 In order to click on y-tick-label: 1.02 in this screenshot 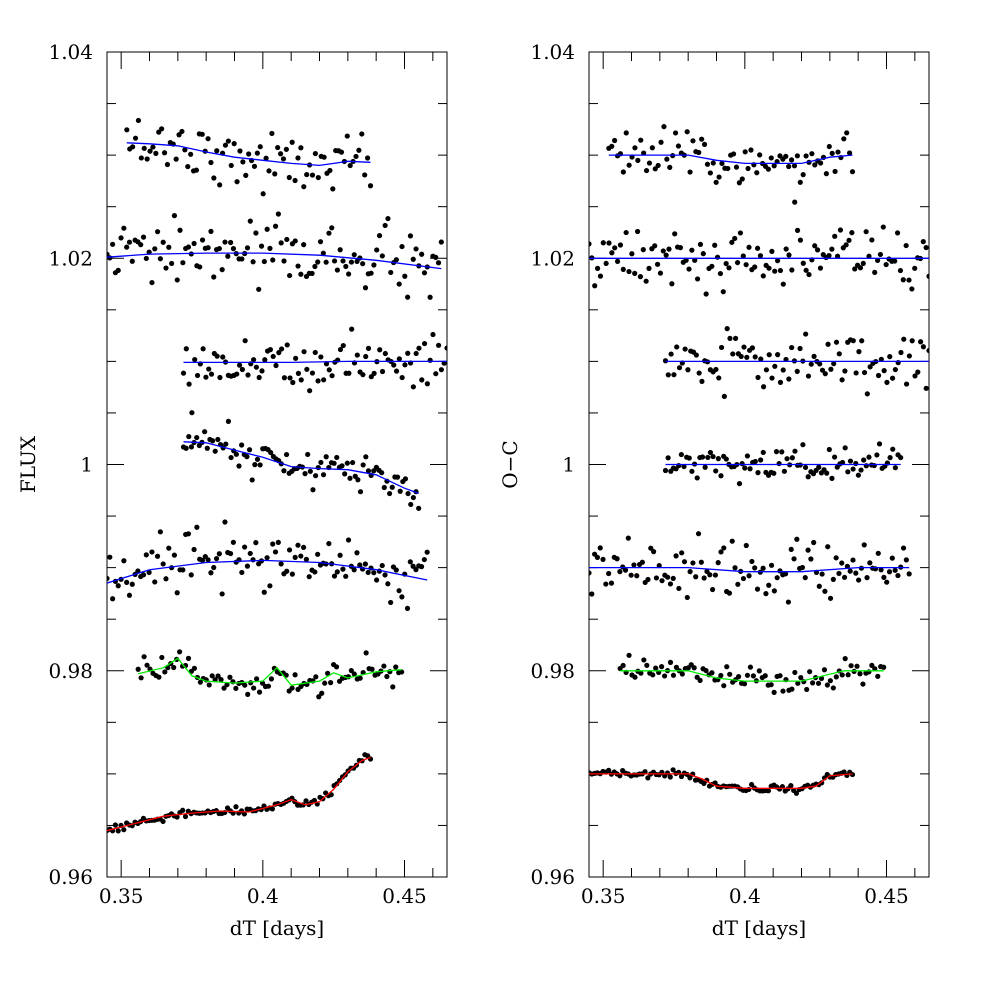, I will do `click(552, 258)`.